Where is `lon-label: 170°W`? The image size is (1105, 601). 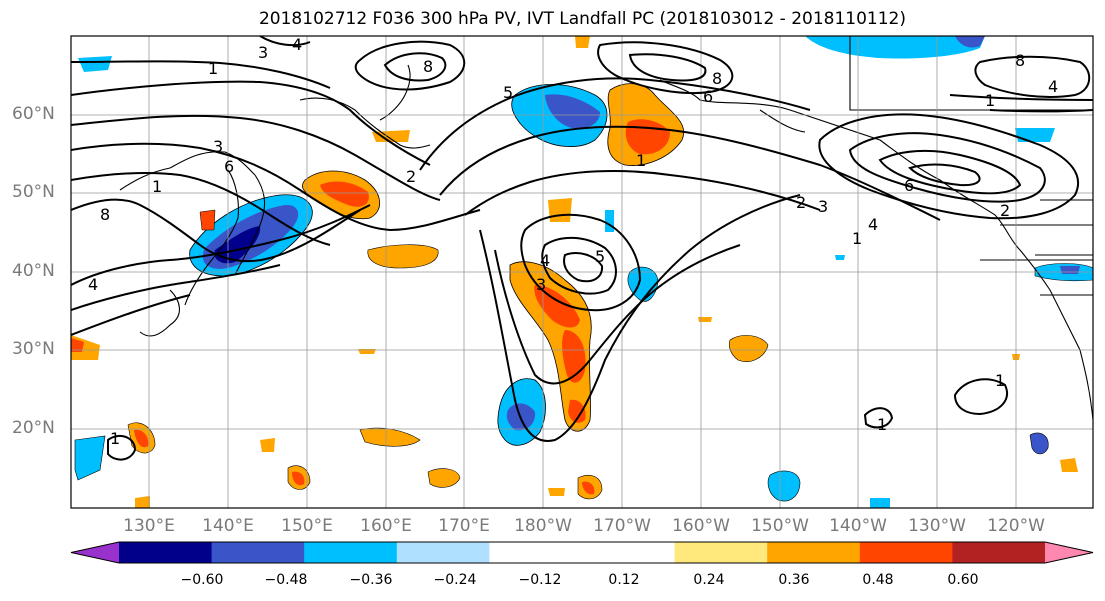 lon-label: 170°W is located at coordinates (622, 526).